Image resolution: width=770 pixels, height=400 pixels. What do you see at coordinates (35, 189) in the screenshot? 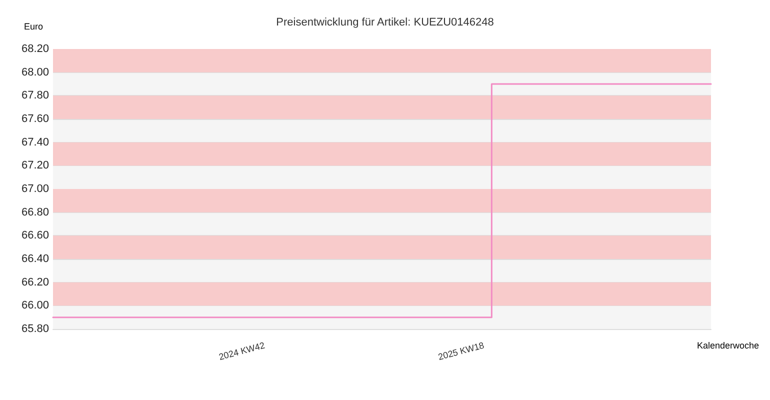
I see `y-tick-label: 67.00` at bounding box center [35, 189].